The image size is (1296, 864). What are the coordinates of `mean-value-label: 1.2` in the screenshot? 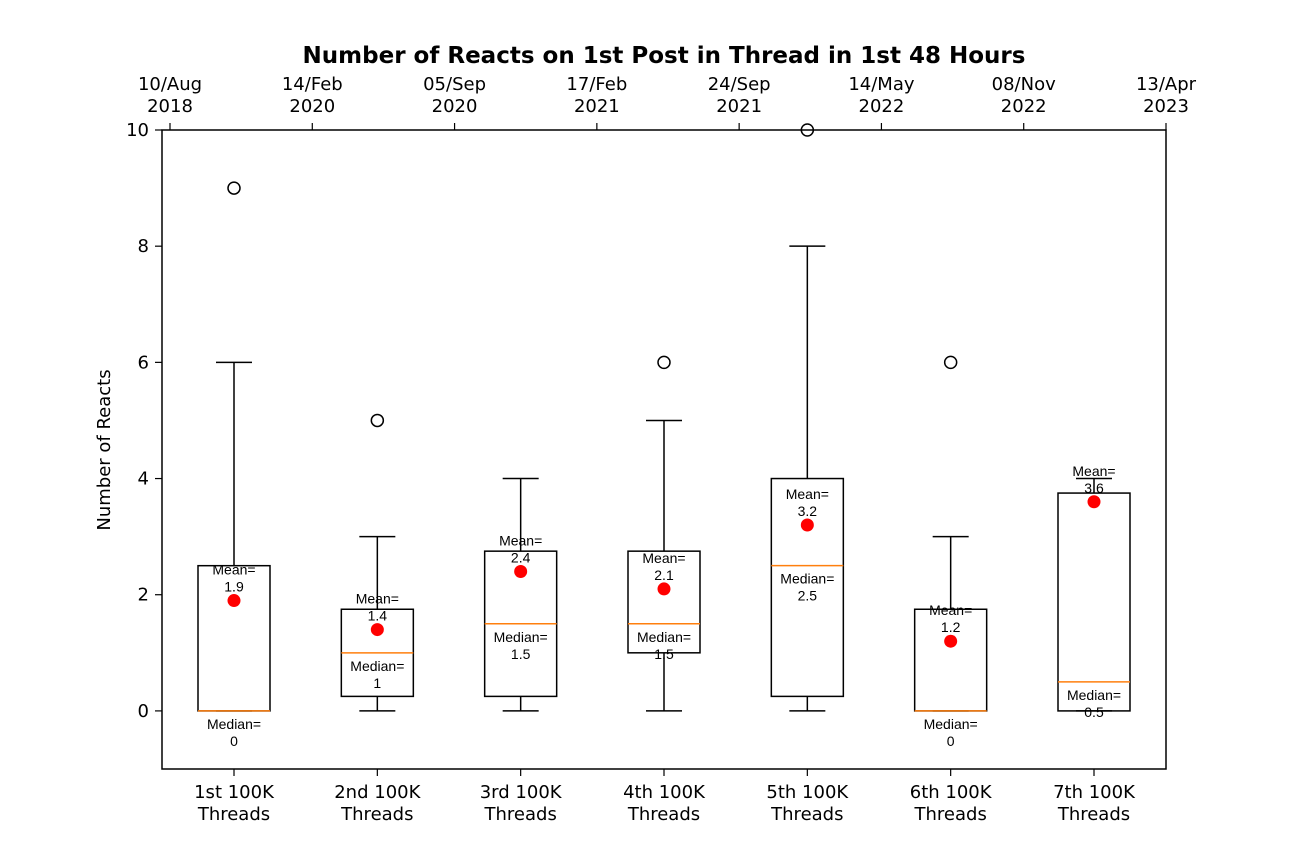 It's located at (951, 627).